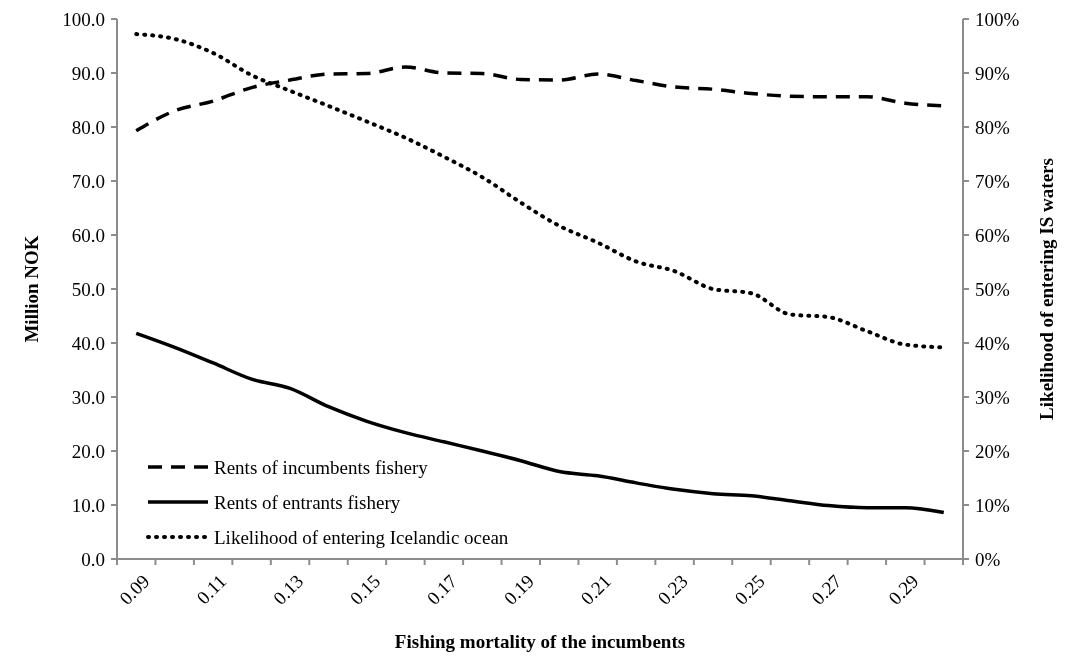  Describe the element at coordinates (88, 397) in the screenshot. I see `y-tick-label: 30.0` at that location.